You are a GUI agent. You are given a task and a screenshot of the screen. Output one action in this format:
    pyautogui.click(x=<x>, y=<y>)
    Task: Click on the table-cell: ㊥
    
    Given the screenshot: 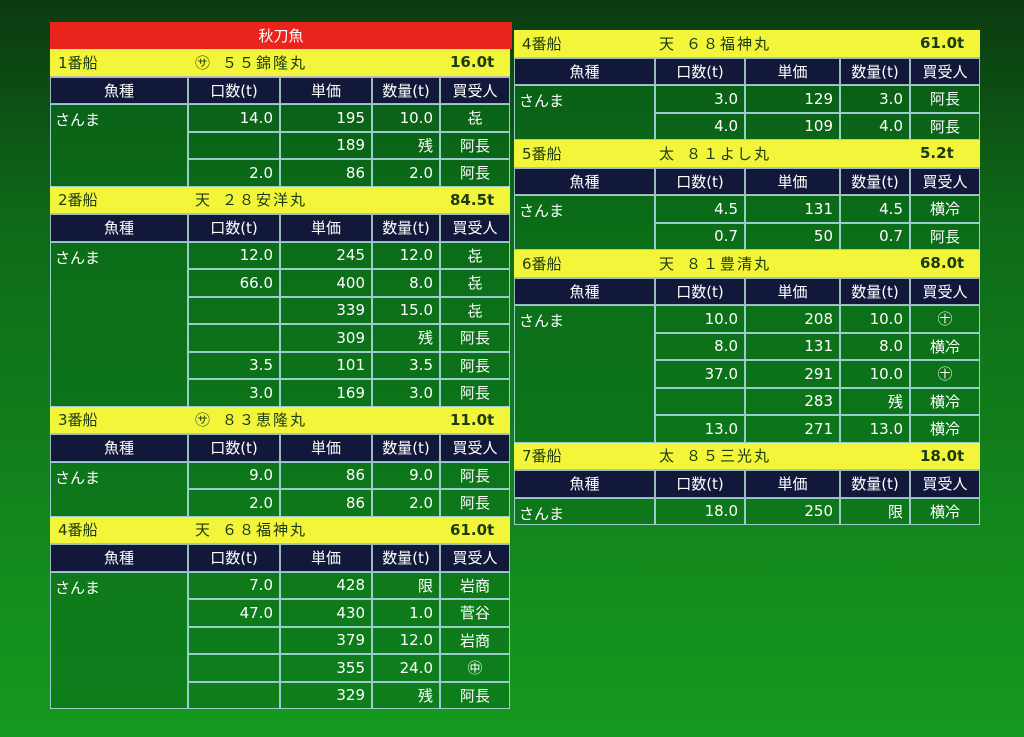 What is the action you would take?
    pyautogui.click(x=475, y=668)
    